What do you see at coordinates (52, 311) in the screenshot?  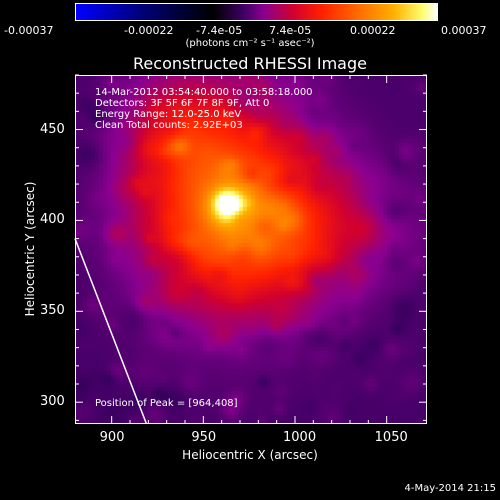 I see `y-tick-label: 350` at bounding box center [52, 311].